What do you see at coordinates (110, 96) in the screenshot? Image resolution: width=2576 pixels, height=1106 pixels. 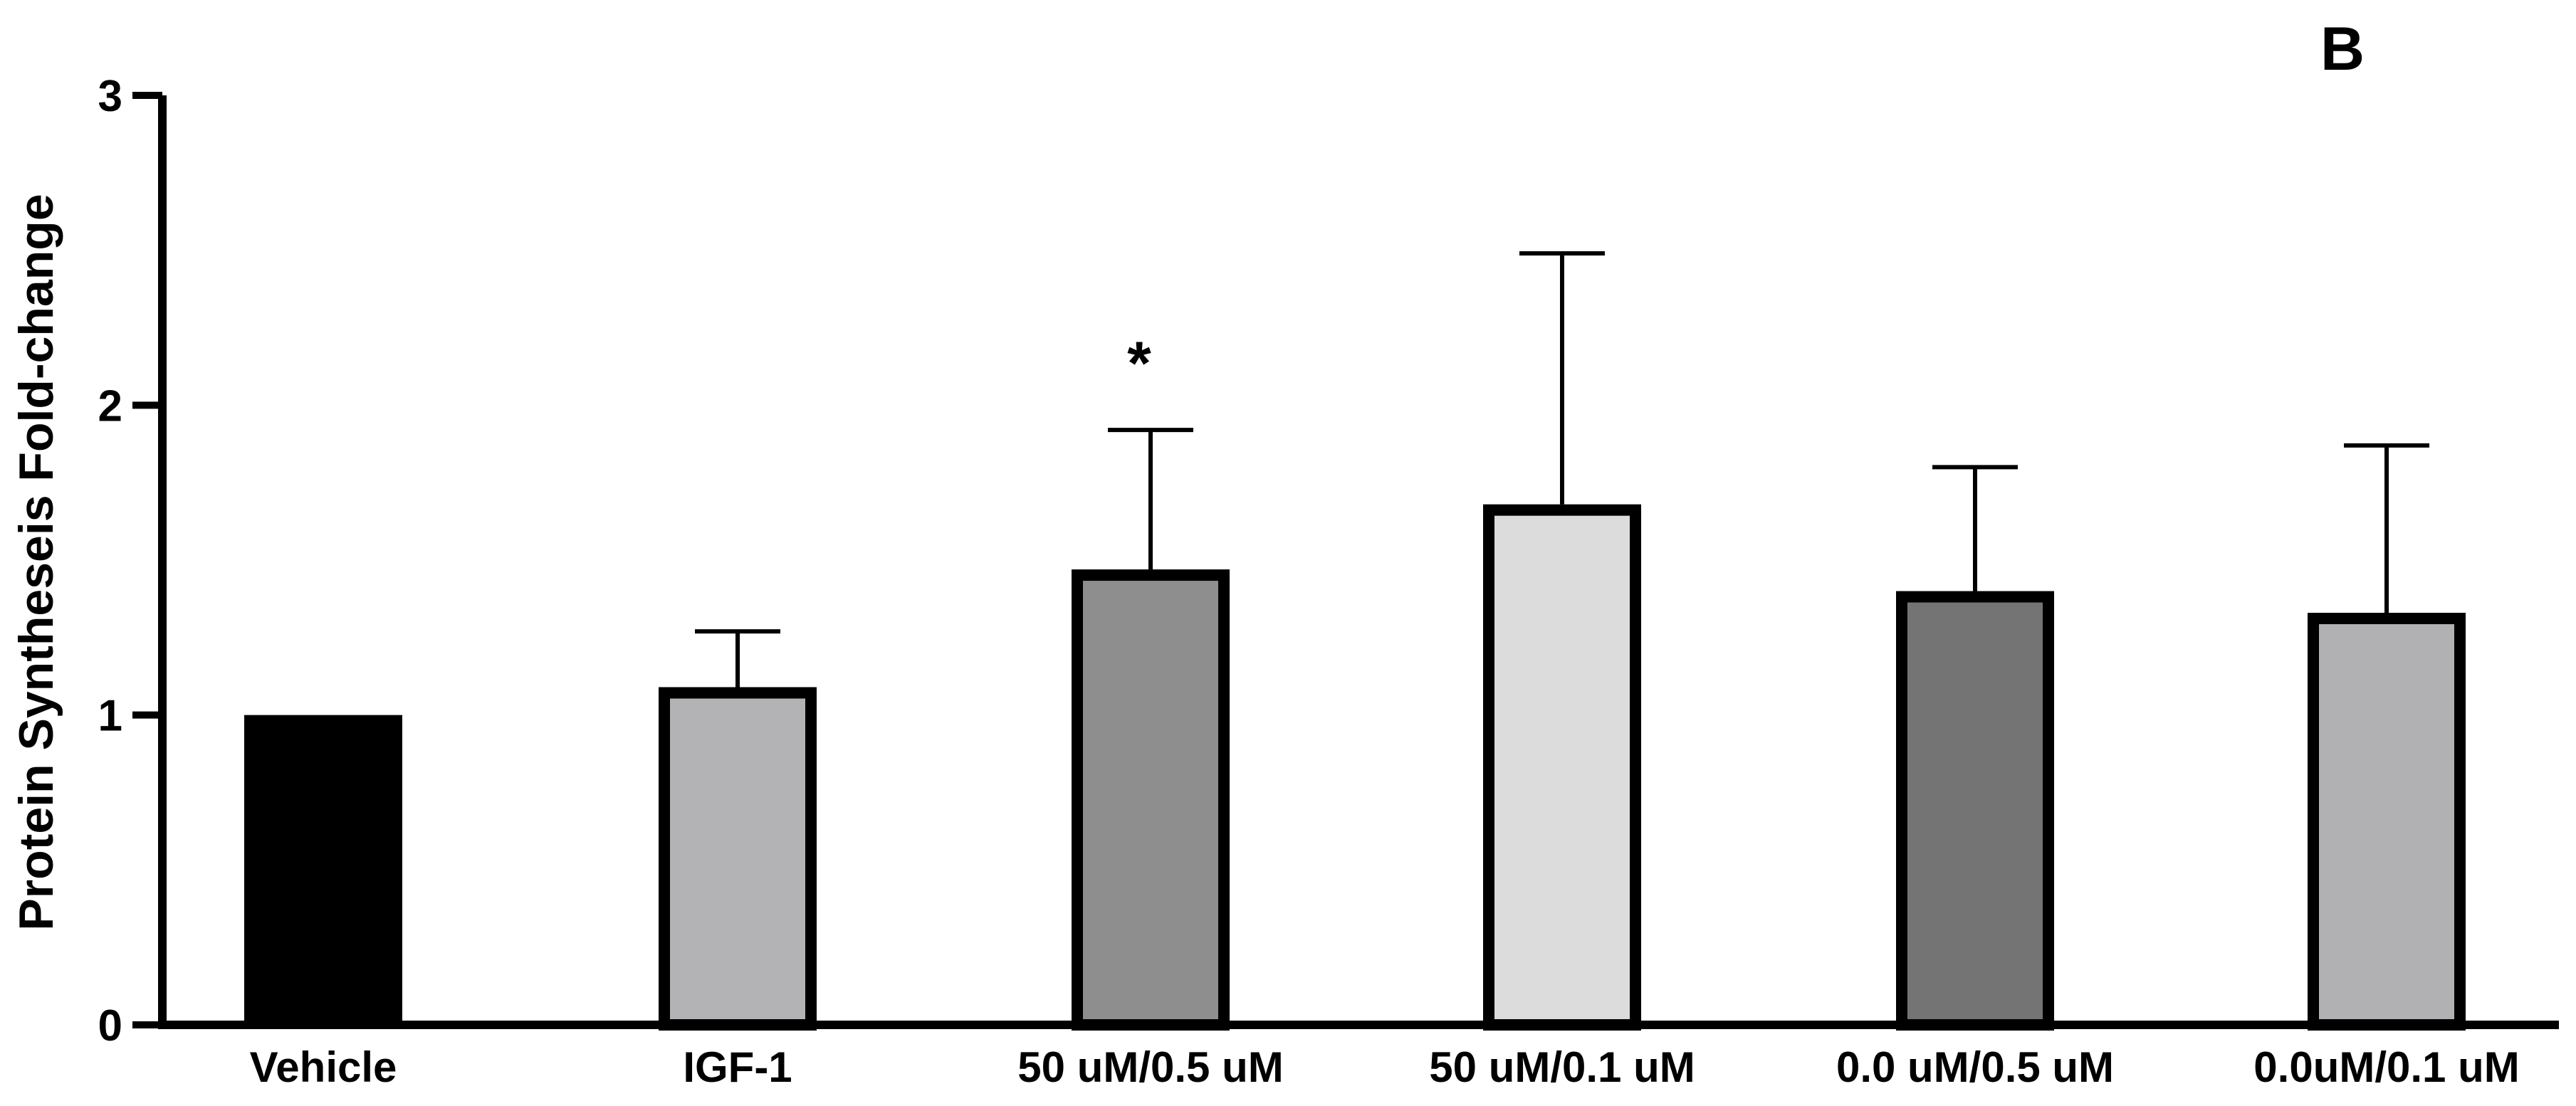 I see `y-tick-label: 3` at bounding box center [110, 96].